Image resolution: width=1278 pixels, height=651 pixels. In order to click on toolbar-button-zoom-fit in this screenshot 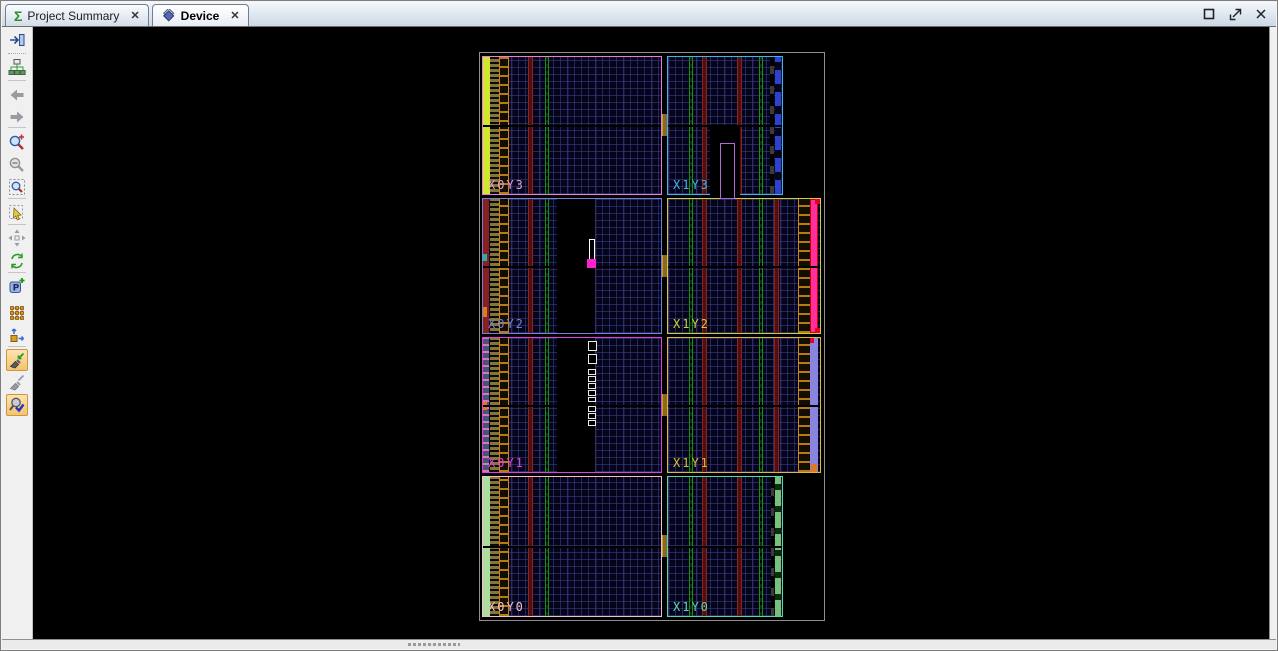, I will do `click(17, 187)`.